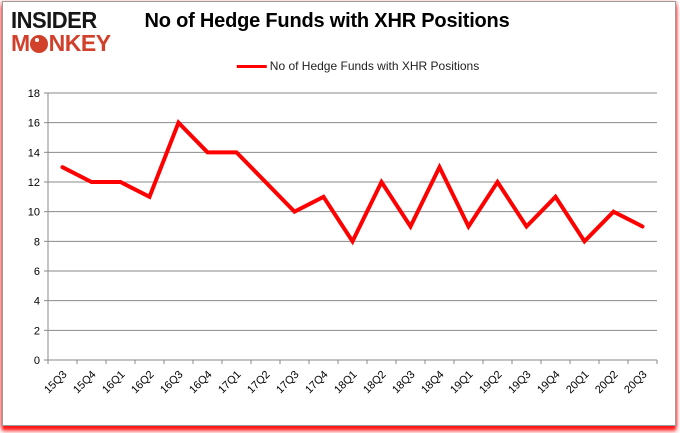  I want to click on y-tick-label: 6, so click(37, 272).